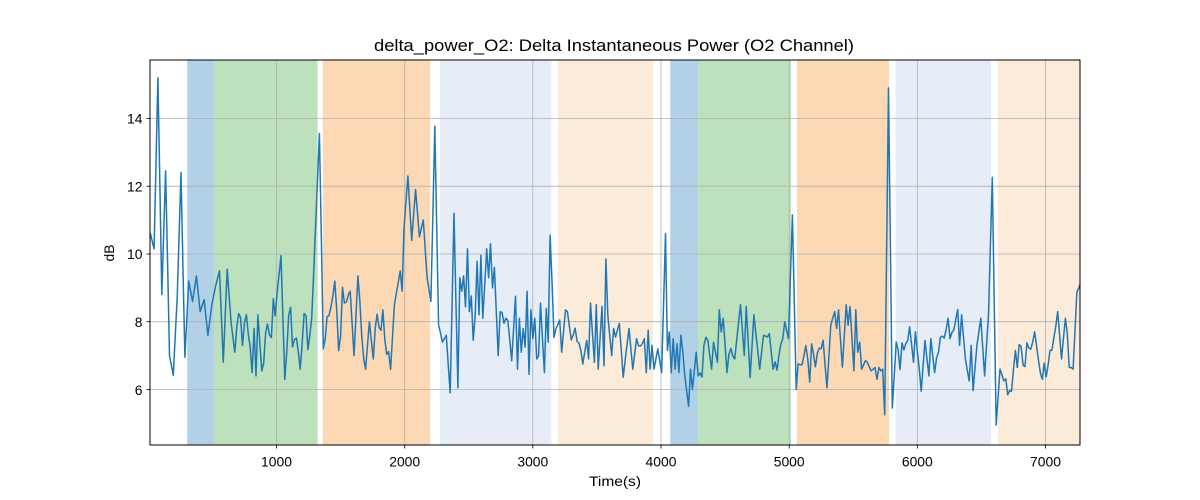  I want to click on svg-text: 4000, so click(661, 462).